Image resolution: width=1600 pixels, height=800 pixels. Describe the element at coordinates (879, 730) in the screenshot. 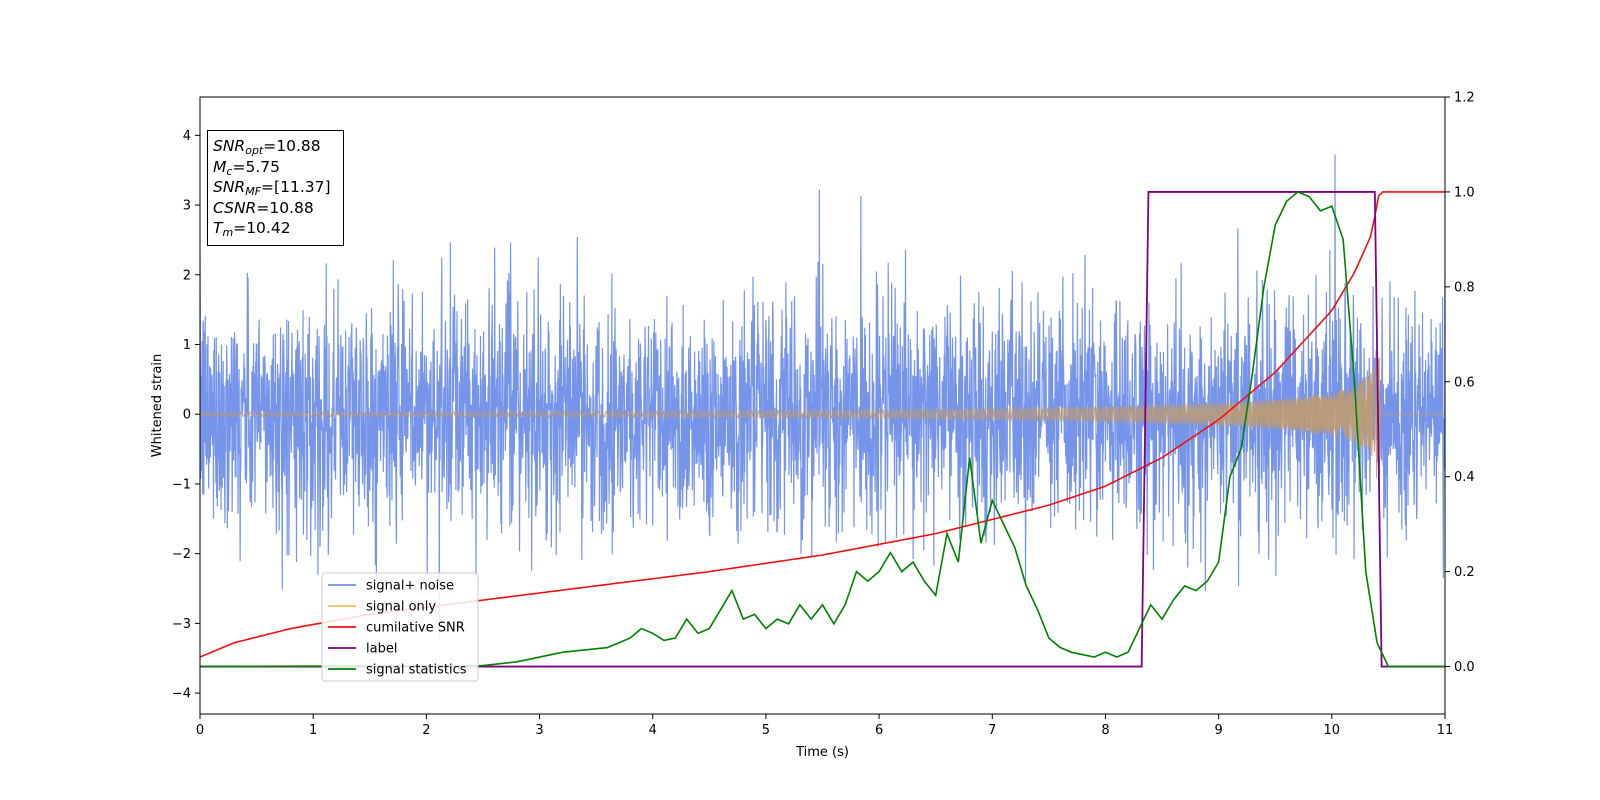

I see `x-tick-label: 6` at that location.